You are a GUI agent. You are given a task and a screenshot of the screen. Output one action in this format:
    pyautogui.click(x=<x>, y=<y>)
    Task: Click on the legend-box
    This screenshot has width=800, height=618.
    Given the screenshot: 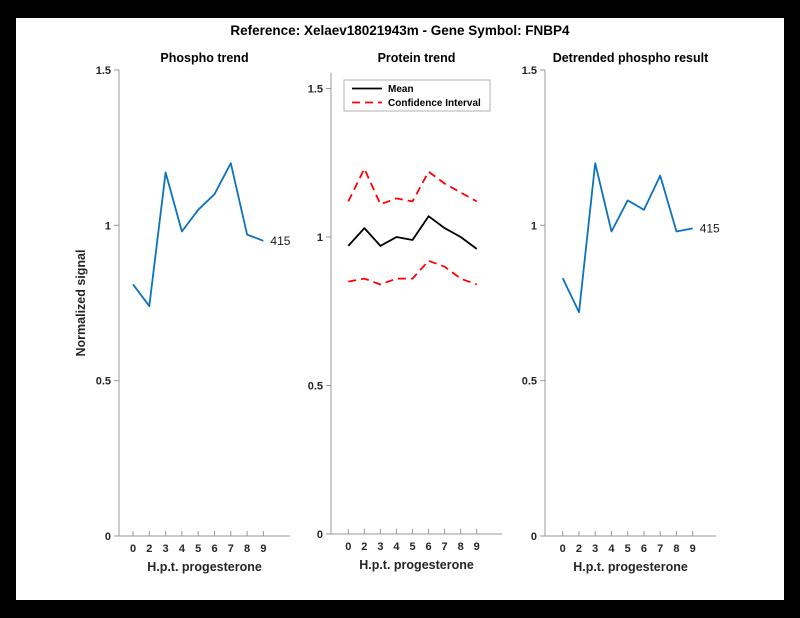 What is the action you would take?
    pyautogui.click(x=417, y=95)
    